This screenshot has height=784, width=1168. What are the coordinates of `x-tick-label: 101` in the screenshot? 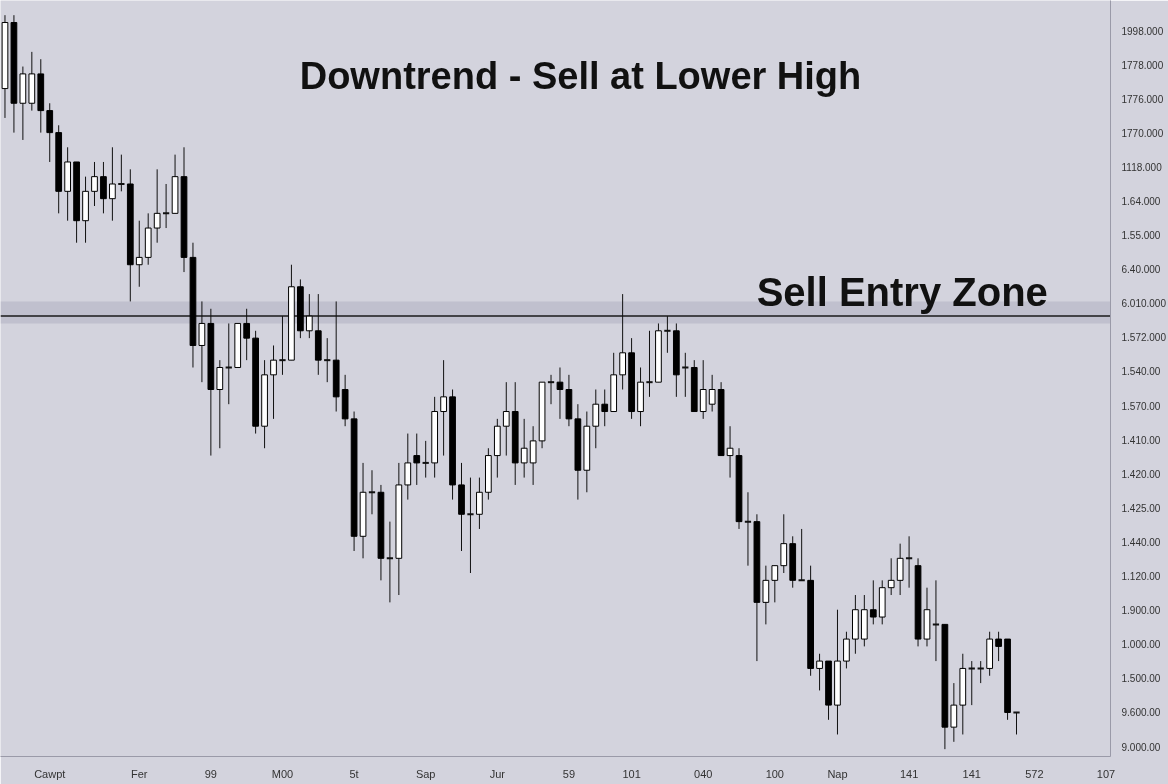 It's located at (631, 773).